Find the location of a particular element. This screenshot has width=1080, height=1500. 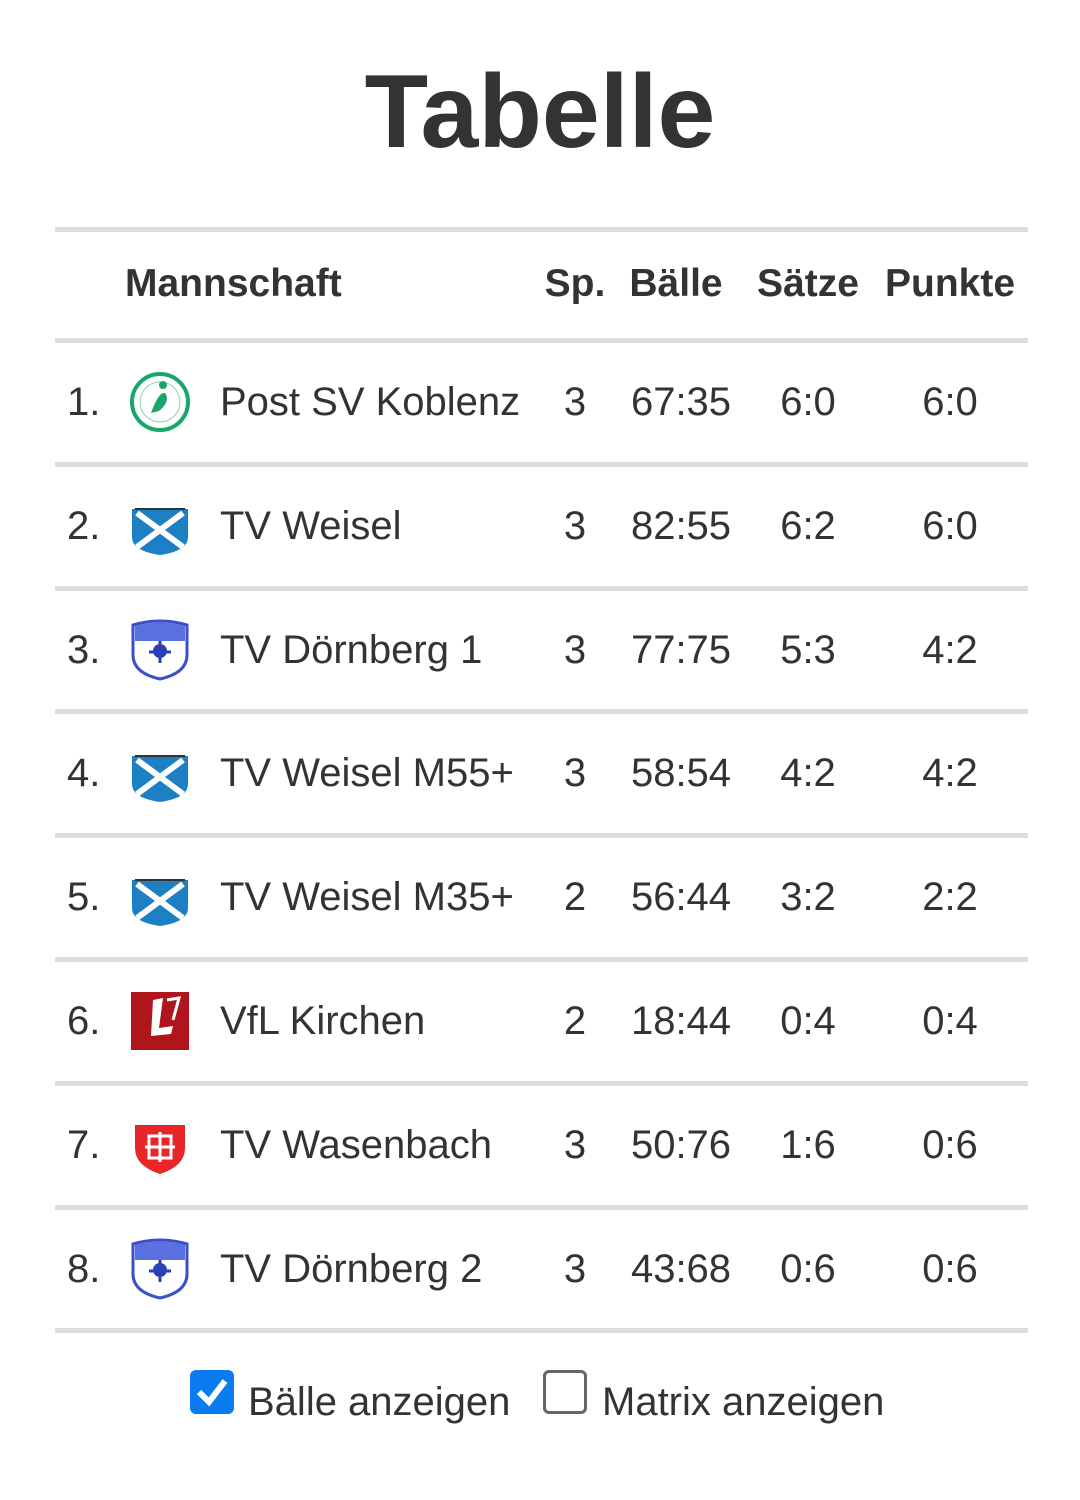

column-header: Mannschaft is located at coordinates (233, 283).